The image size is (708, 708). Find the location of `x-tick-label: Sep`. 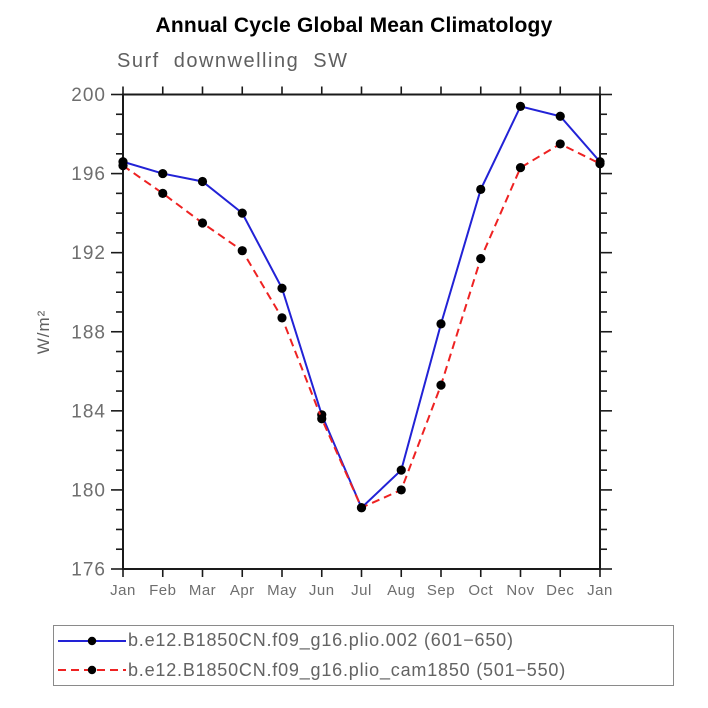

x-tick-label: Sep is located at coordinates (441, 590).